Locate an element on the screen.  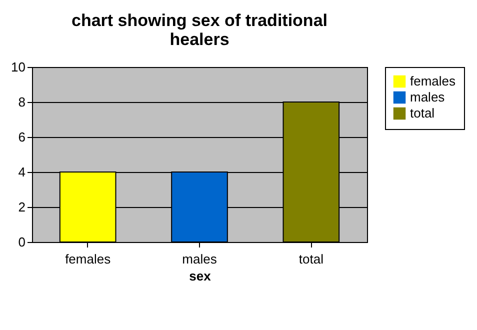
y-tick-label: 10 is located at coordinates (18, 67).